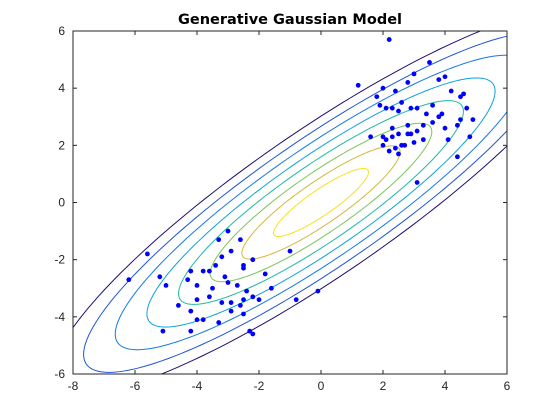 Image resolution: width=560 pixels, height=420 pixels. I want to click on contour-line, so click(321, 202).